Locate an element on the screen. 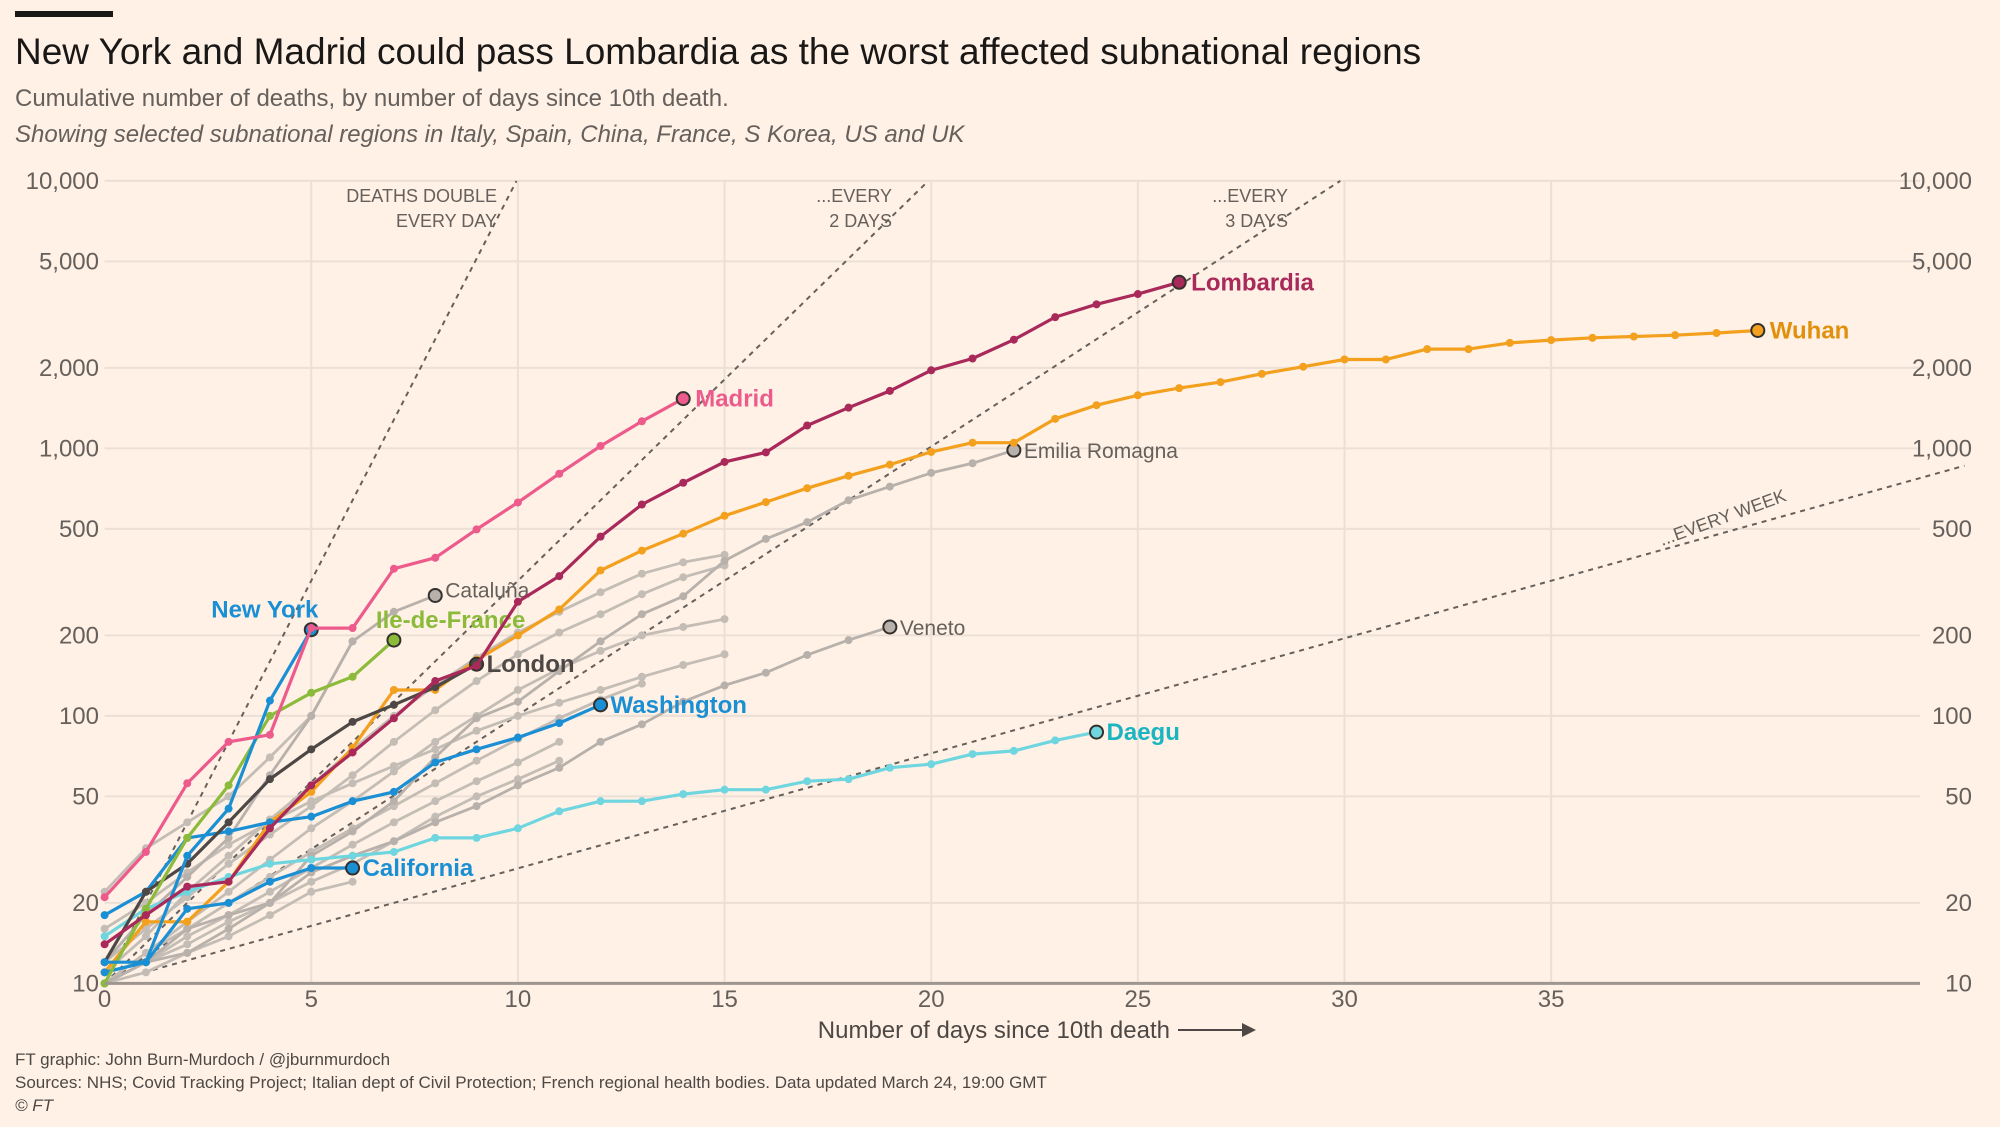  series-label: Emilia Romagna is located at coordinates (1101, 451).